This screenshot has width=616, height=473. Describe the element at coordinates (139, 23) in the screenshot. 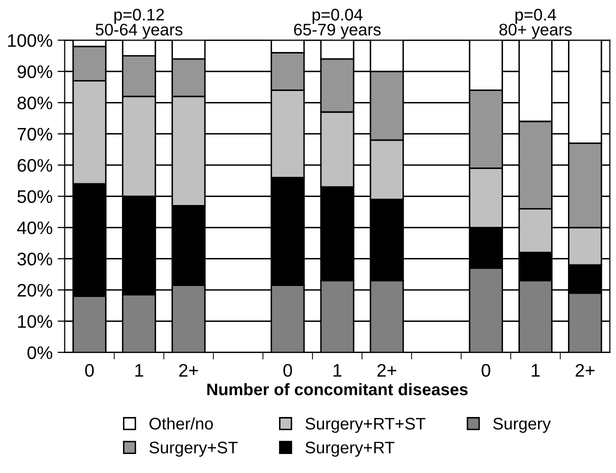

I see `text: p=0.12 50-64 years` at that location.